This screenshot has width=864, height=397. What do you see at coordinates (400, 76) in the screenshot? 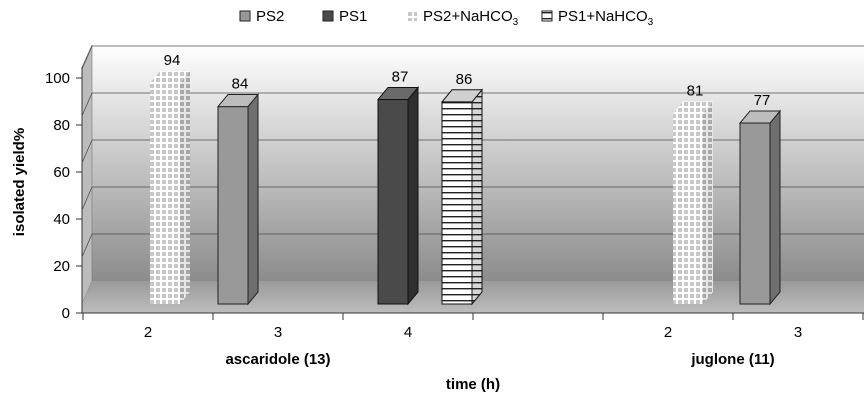
I see `data-label: 87` at bounding box center [400, 76].